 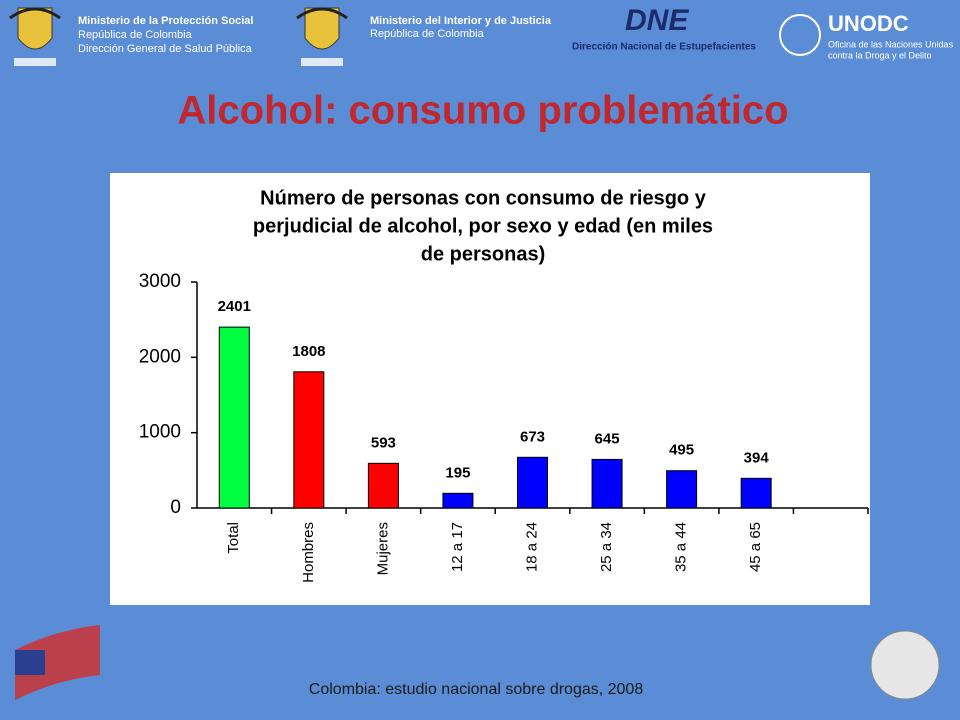 What do you see at coordinates (160, 356) in the screenshot?
I see `y-tick-label: 2000` at bounding box center [160, 356].